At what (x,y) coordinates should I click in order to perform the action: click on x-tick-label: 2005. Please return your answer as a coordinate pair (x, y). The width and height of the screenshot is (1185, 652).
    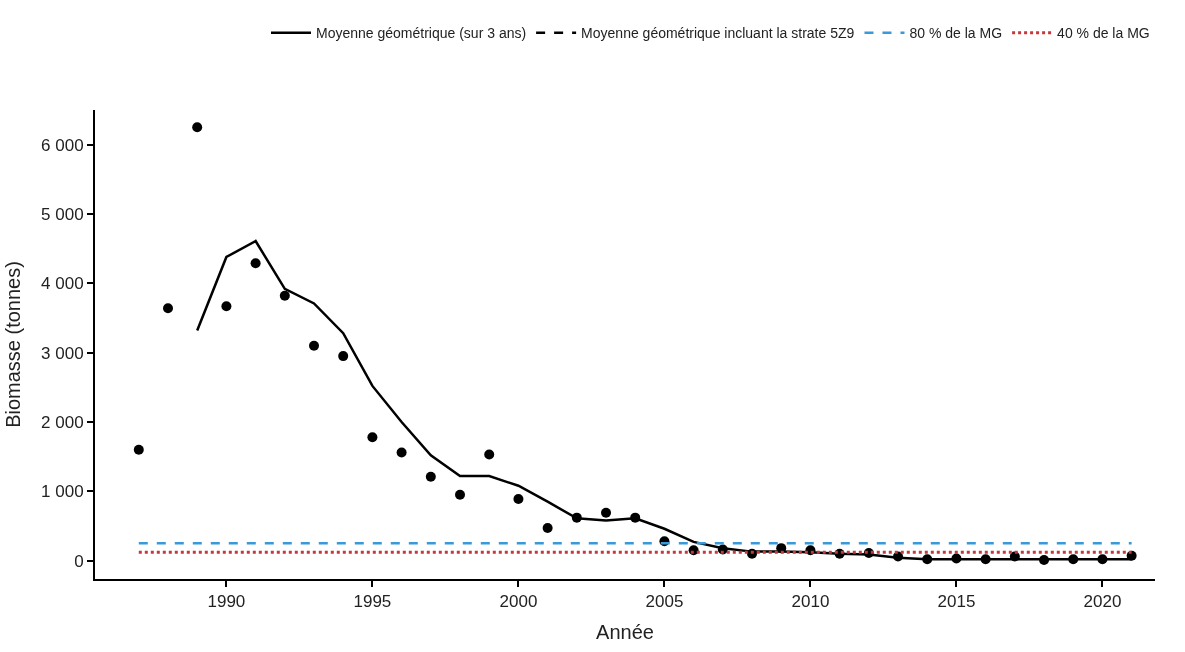
    Looking at the image, I should click on (664, 602).